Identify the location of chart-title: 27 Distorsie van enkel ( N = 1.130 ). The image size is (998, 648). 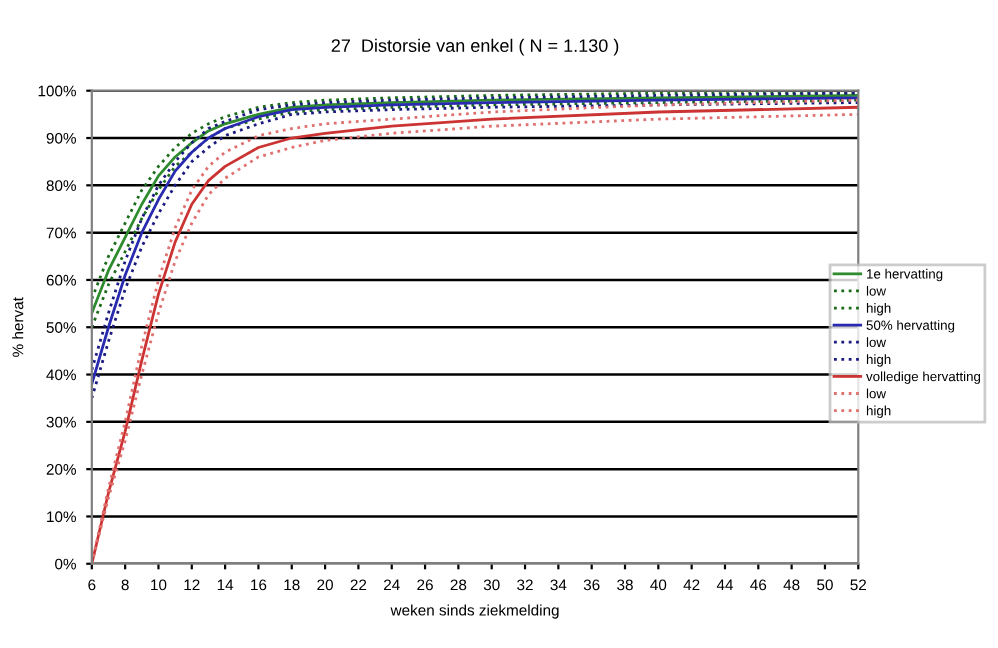
(475, 47).